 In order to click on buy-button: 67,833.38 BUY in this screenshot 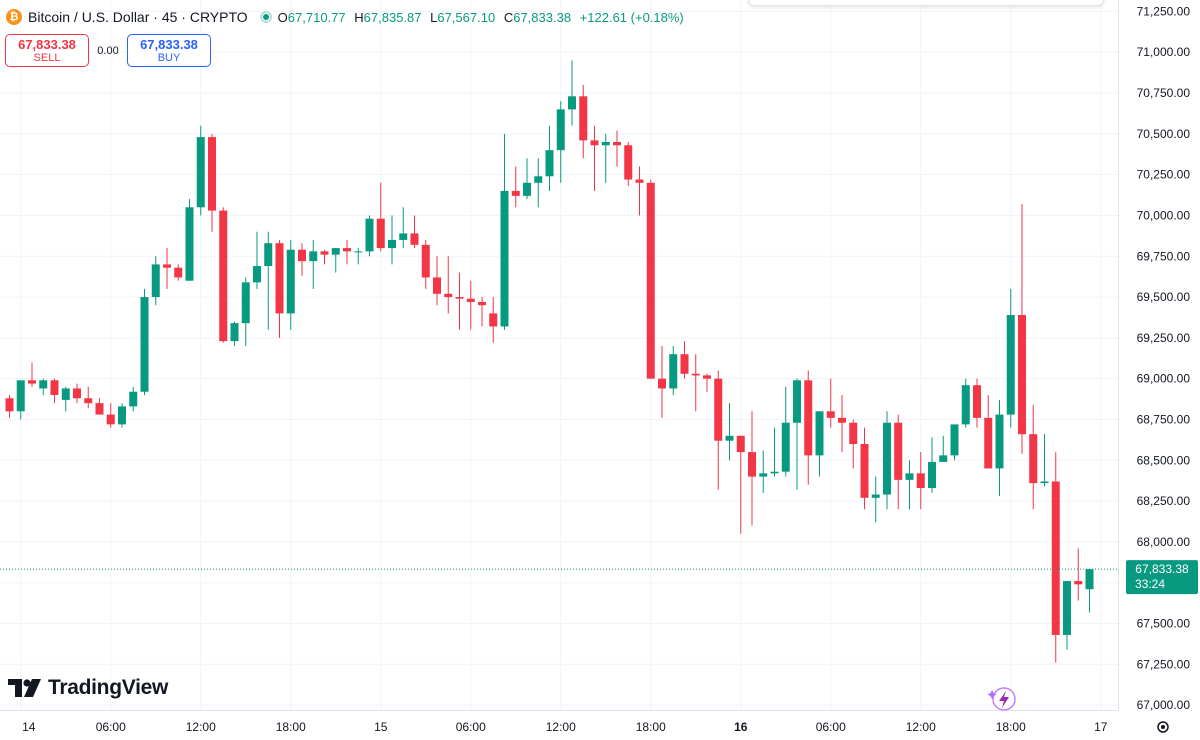, I will do `click(169, 50)`.